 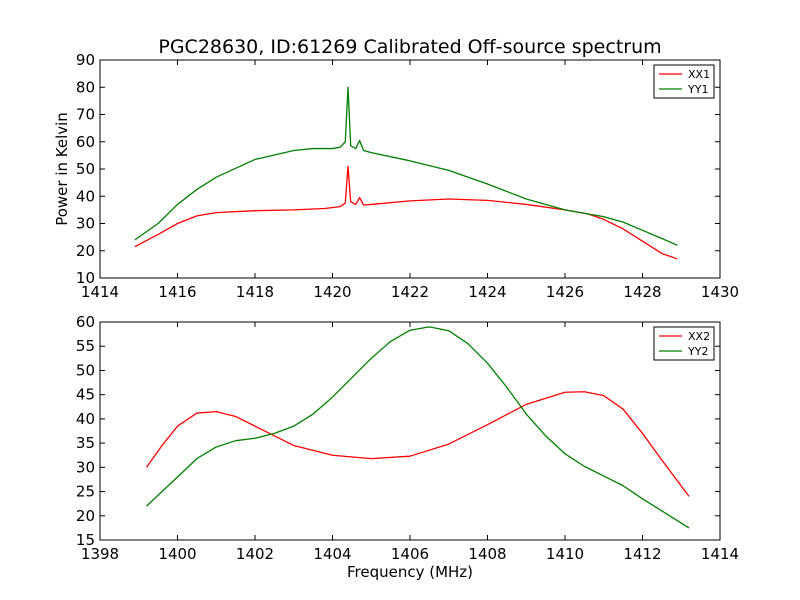 I want to click on y-tick-label: 80, so click(x=85, y=87).